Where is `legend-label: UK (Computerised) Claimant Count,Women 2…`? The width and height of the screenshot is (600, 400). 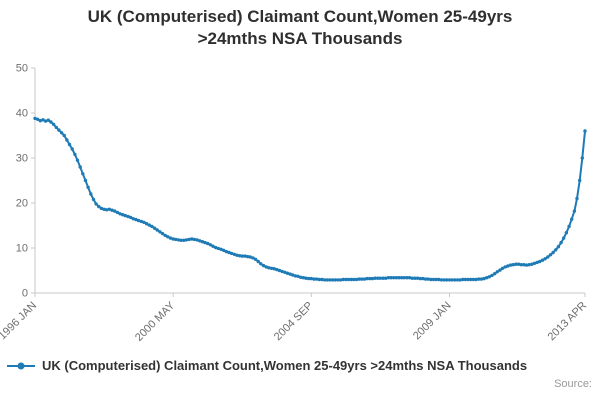
legend-label: UK (Computerised) Claimant Count,Women 2… is located at coordinates (285, 365).